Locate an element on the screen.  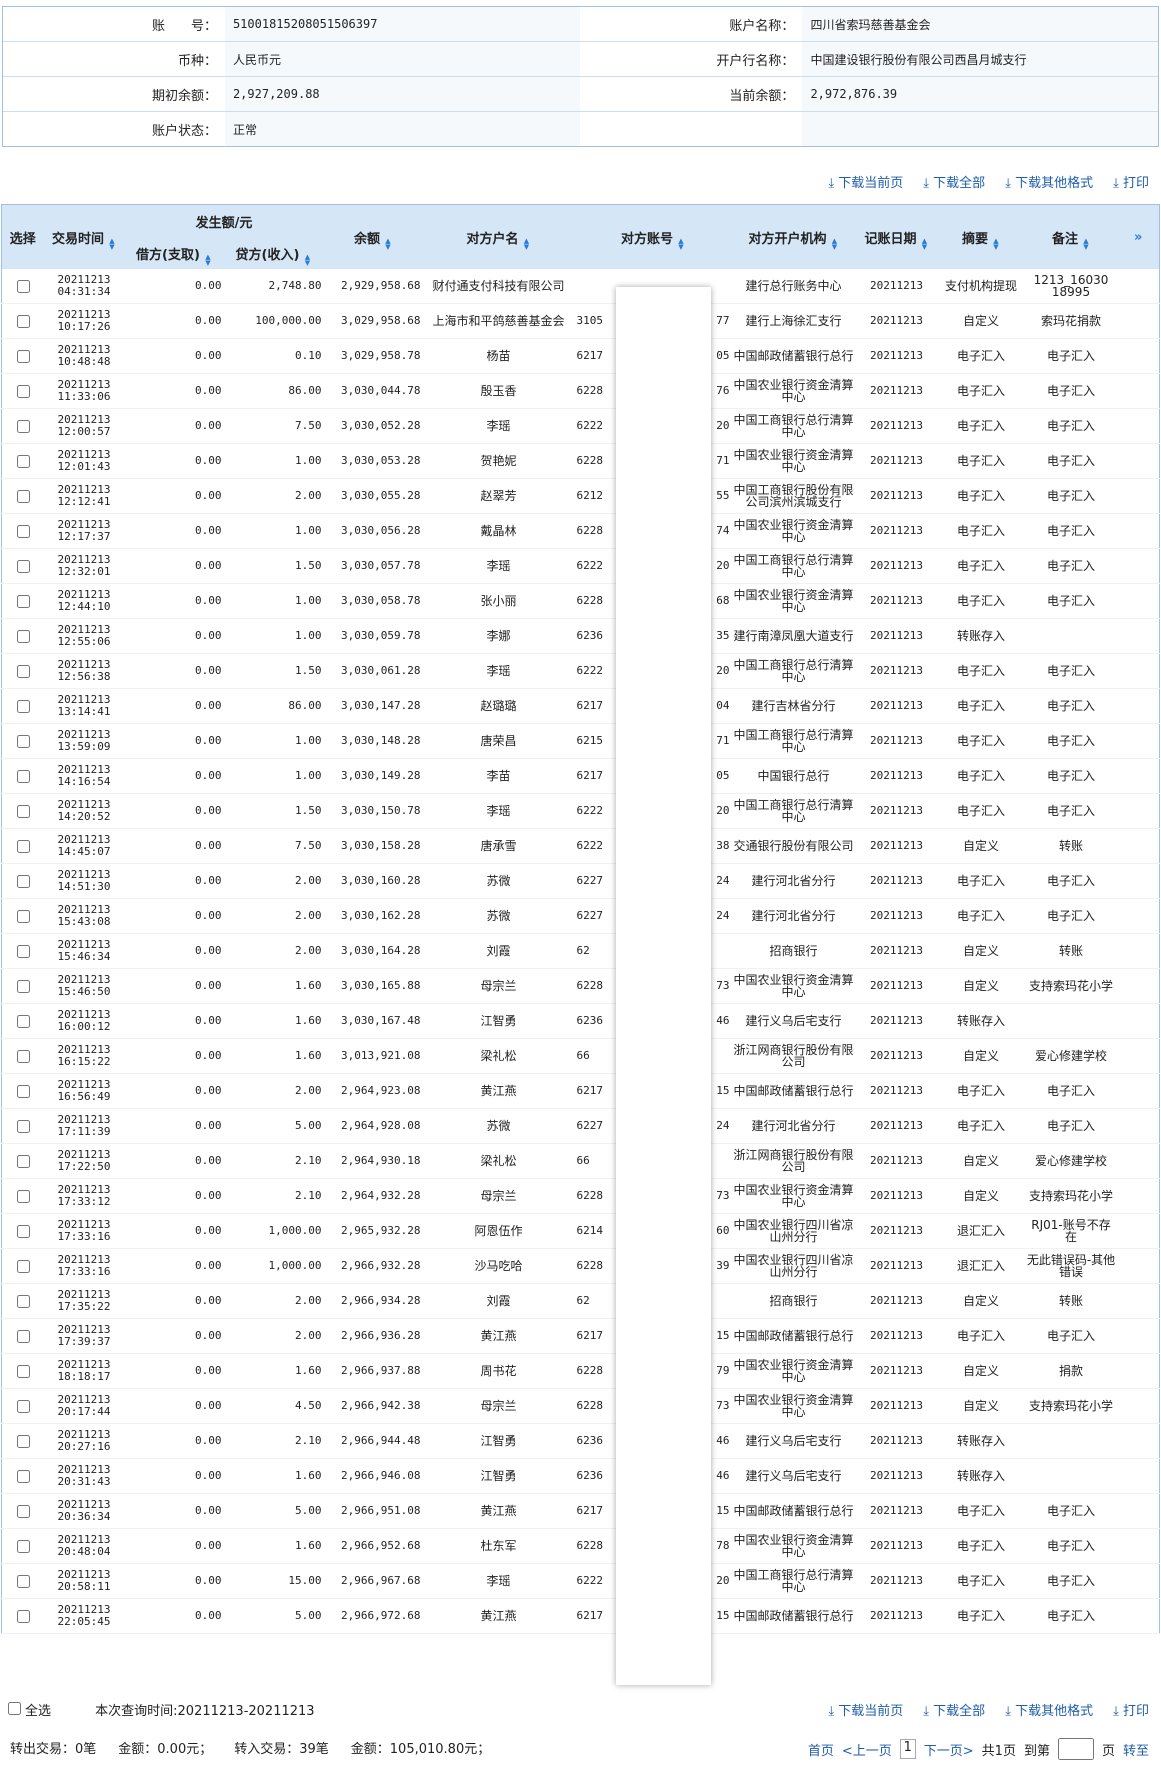
time-cell: 20211213 20:58:11 is located at coordinates (84, 1581).